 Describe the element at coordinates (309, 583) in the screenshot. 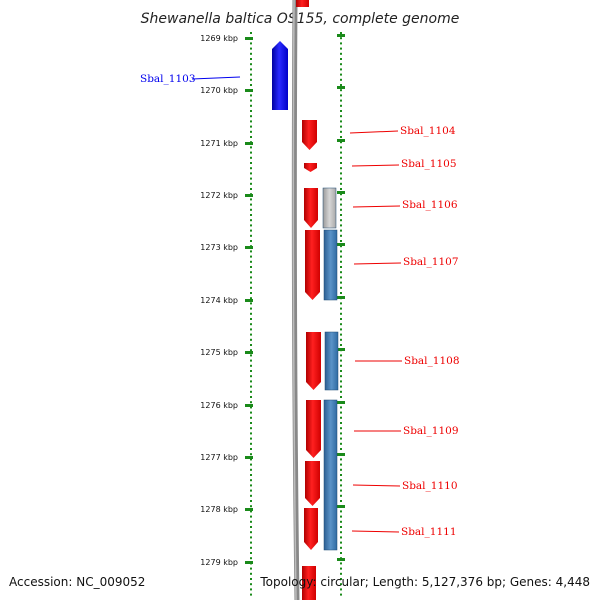

I see `gene-segment-bottom` at that location.